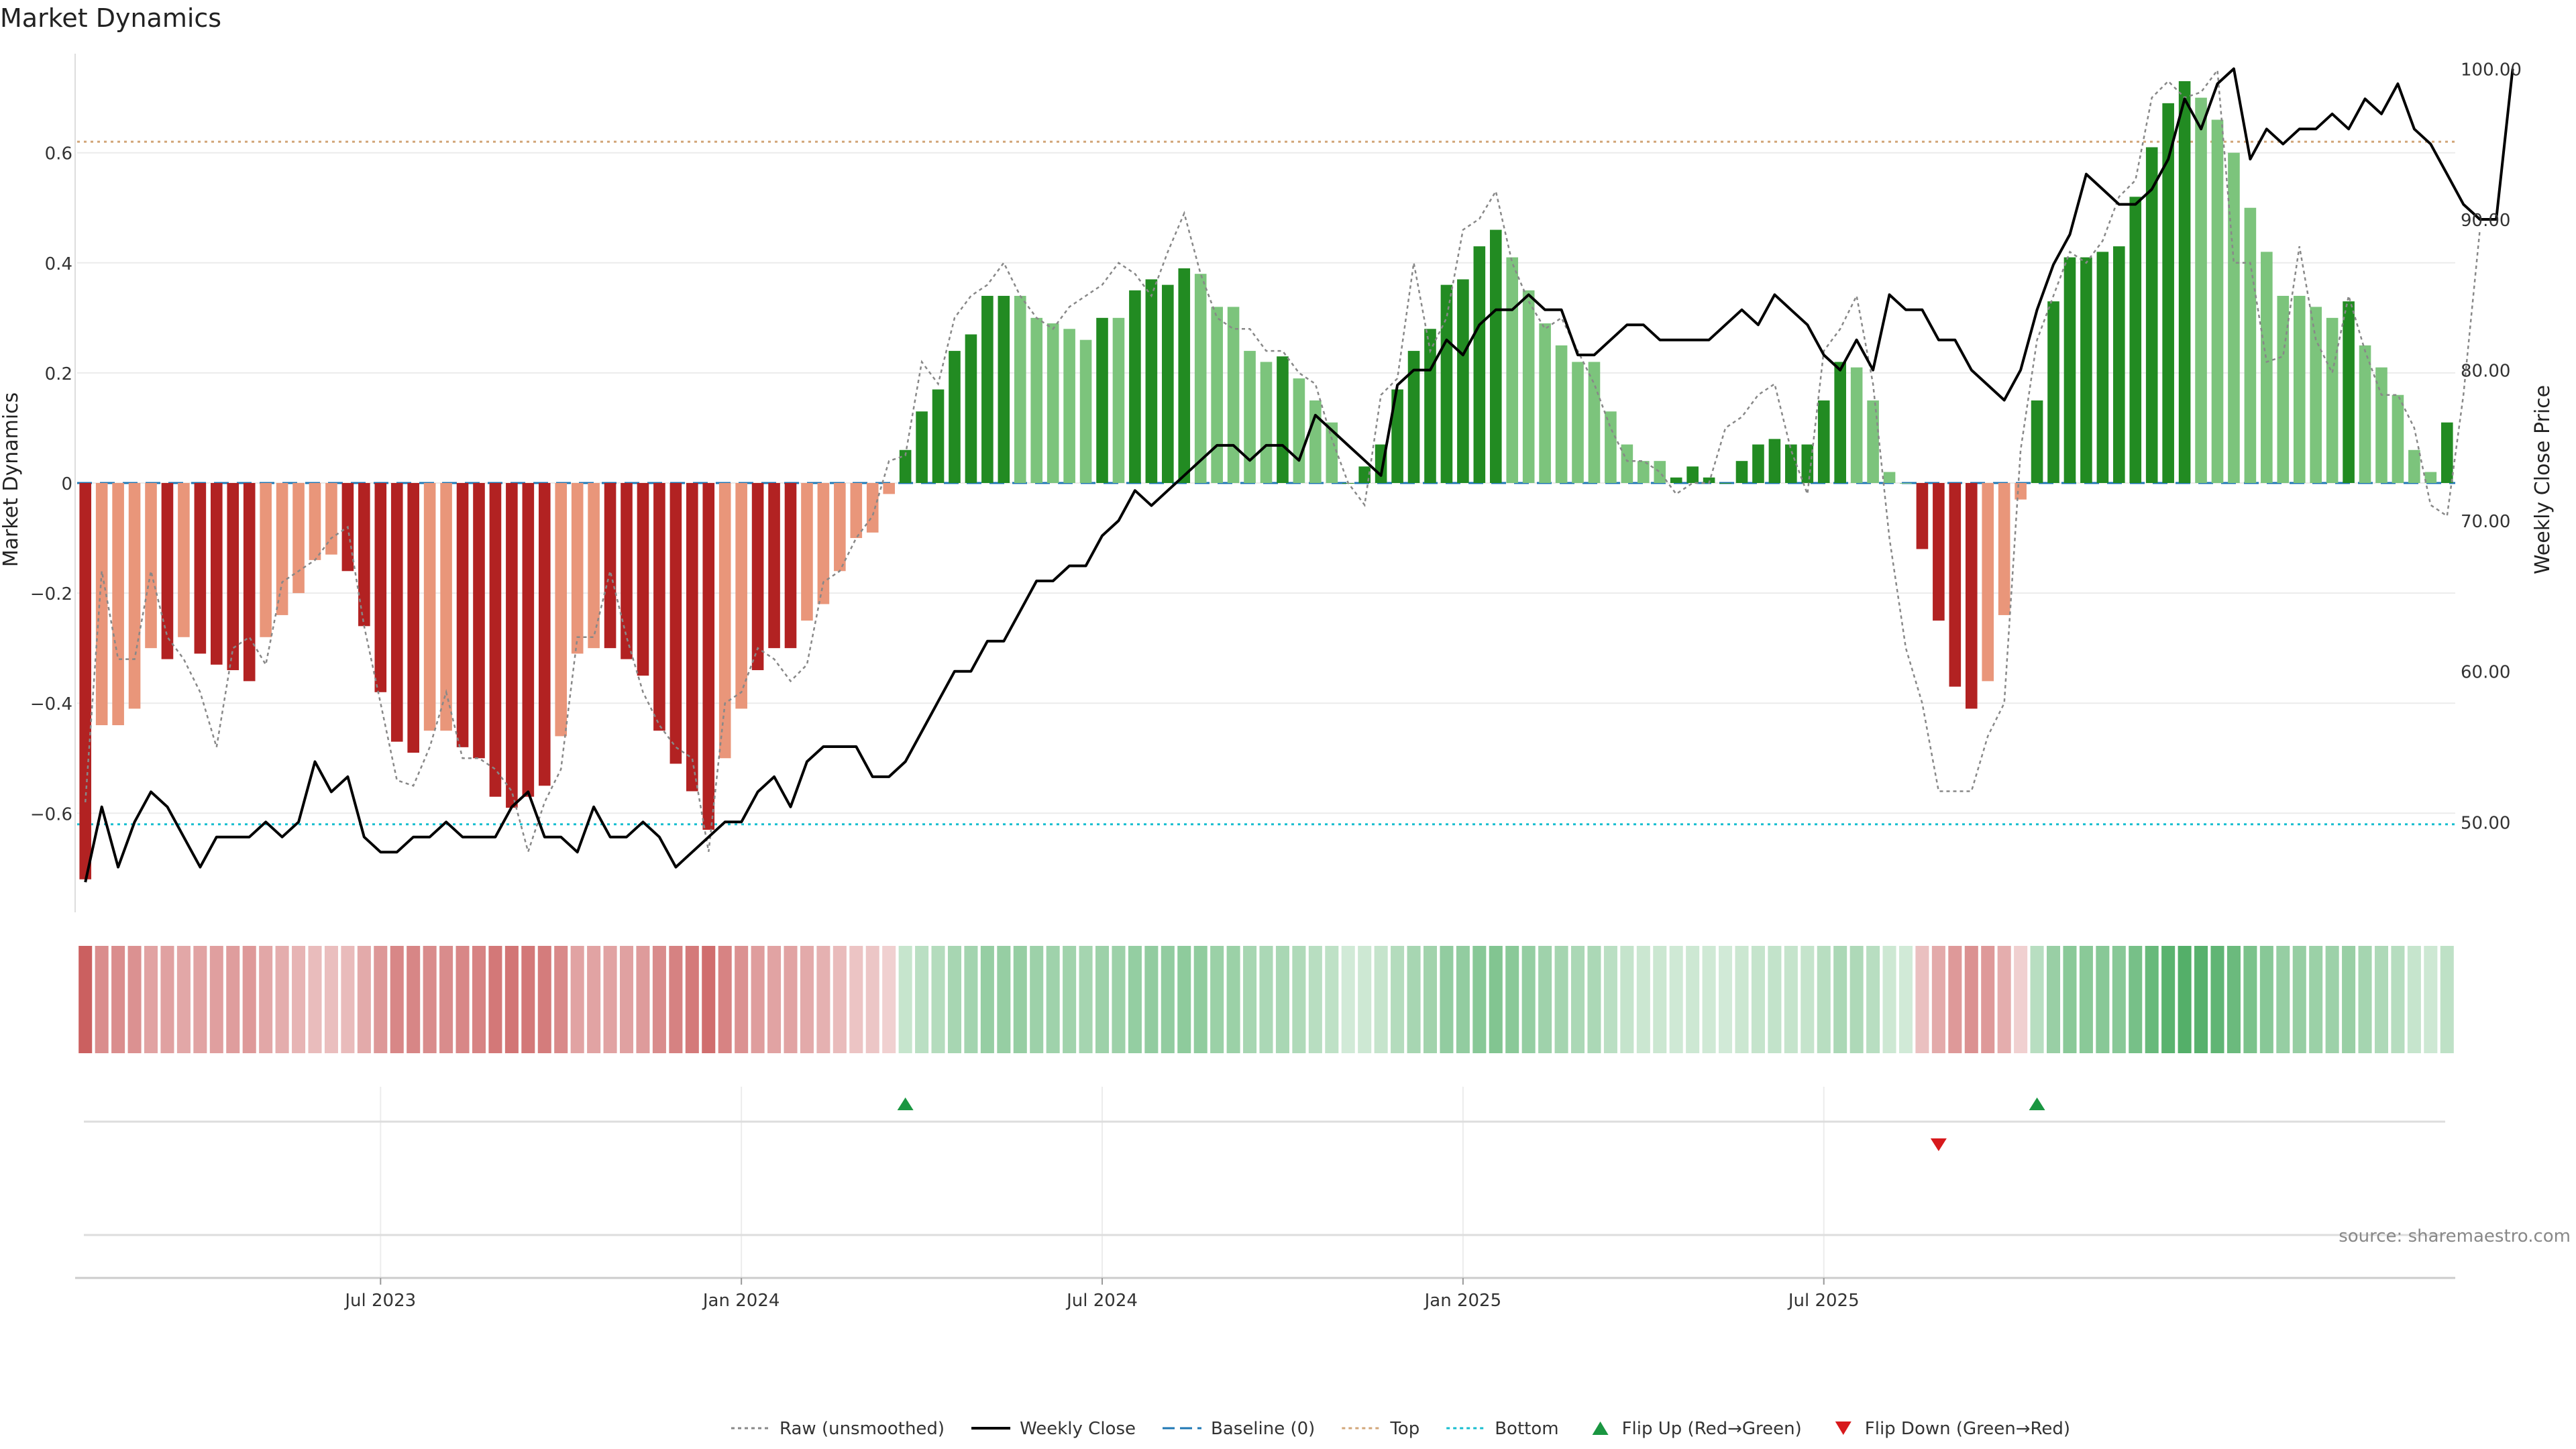 The image size is (2576, 1449). What do you see at coordinates (66, 484) in the screenshot?
I see `left-tick-label-3: 0` at bounding box center [66, 484].